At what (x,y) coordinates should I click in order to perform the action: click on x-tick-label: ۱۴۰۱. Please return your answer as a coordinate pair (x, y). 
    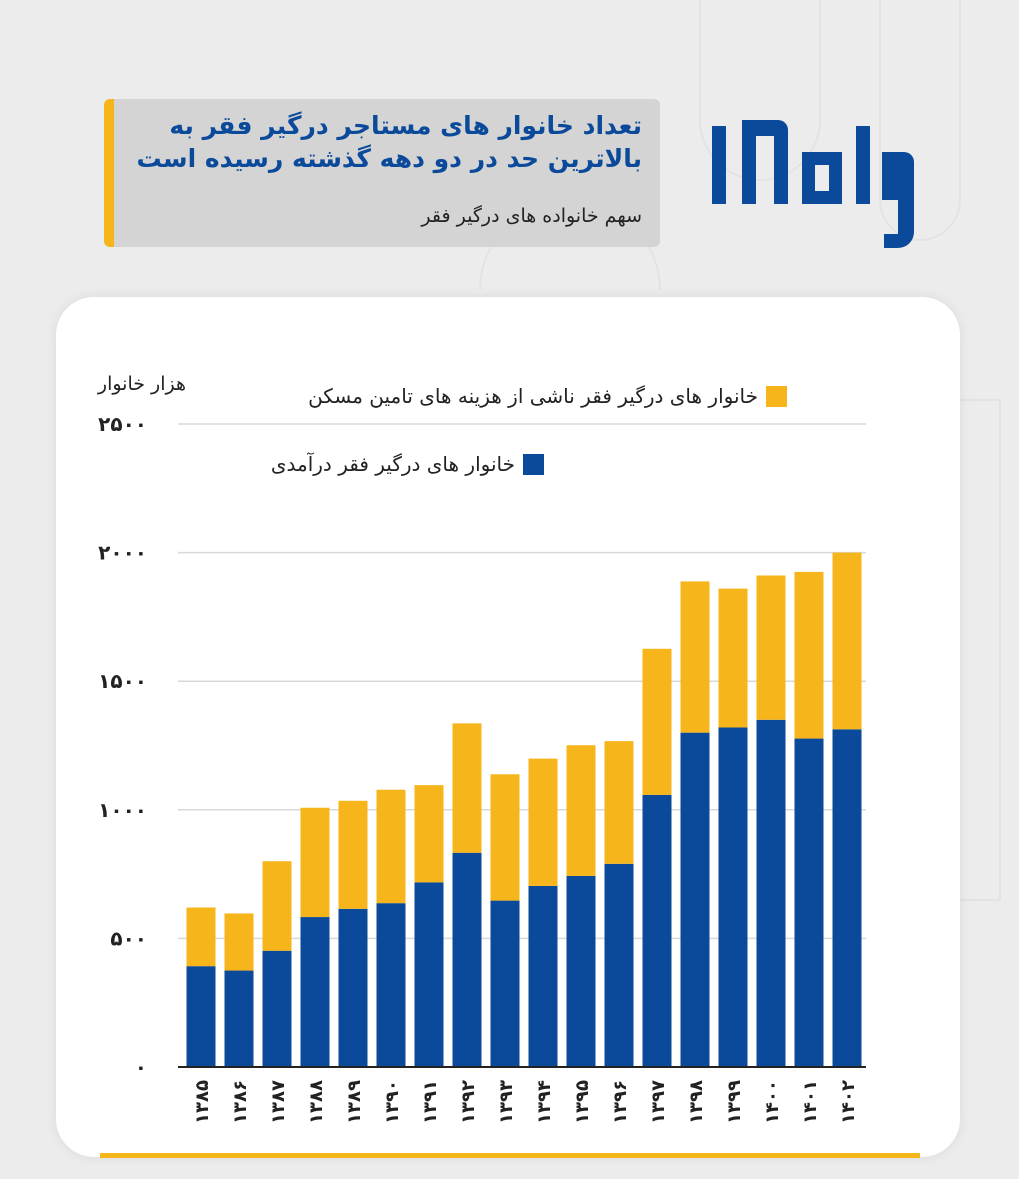
    Looking at the image, I should click on (810, 1102).